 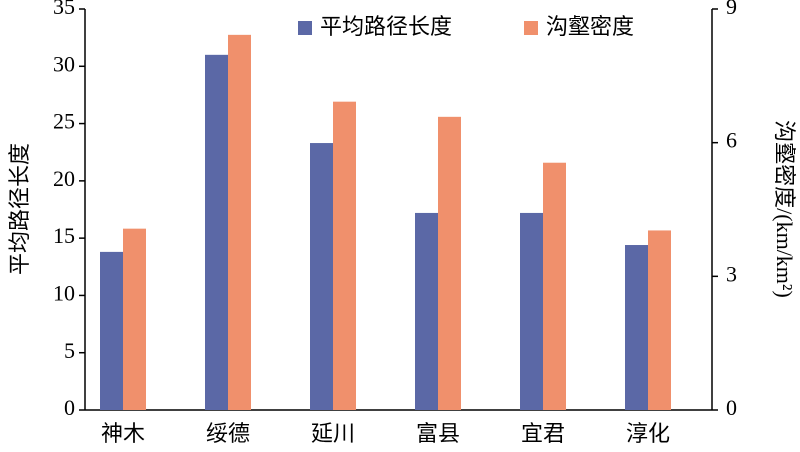 I want to click on x-tick-label: 神木, so click(x=123, y=433).